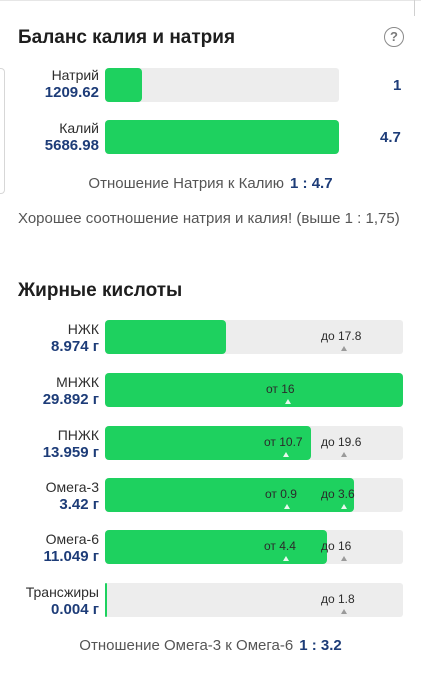  What do you see at coordinates (390, 137) in the screenshot?
I see `potassium-ratio: 4.7` at bounding box center [390, 137].